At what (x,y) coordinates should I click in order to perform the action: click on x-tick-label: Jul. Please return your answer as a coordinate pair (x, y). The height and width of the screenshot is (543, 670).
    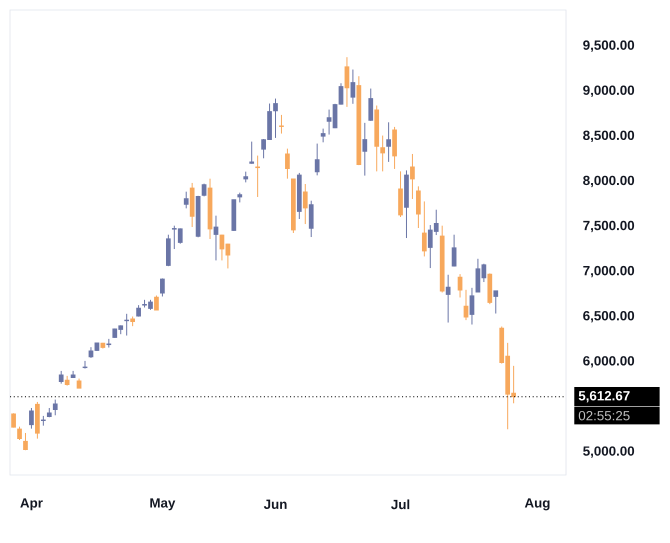
    Looking at the image, I should click on (400, 504).